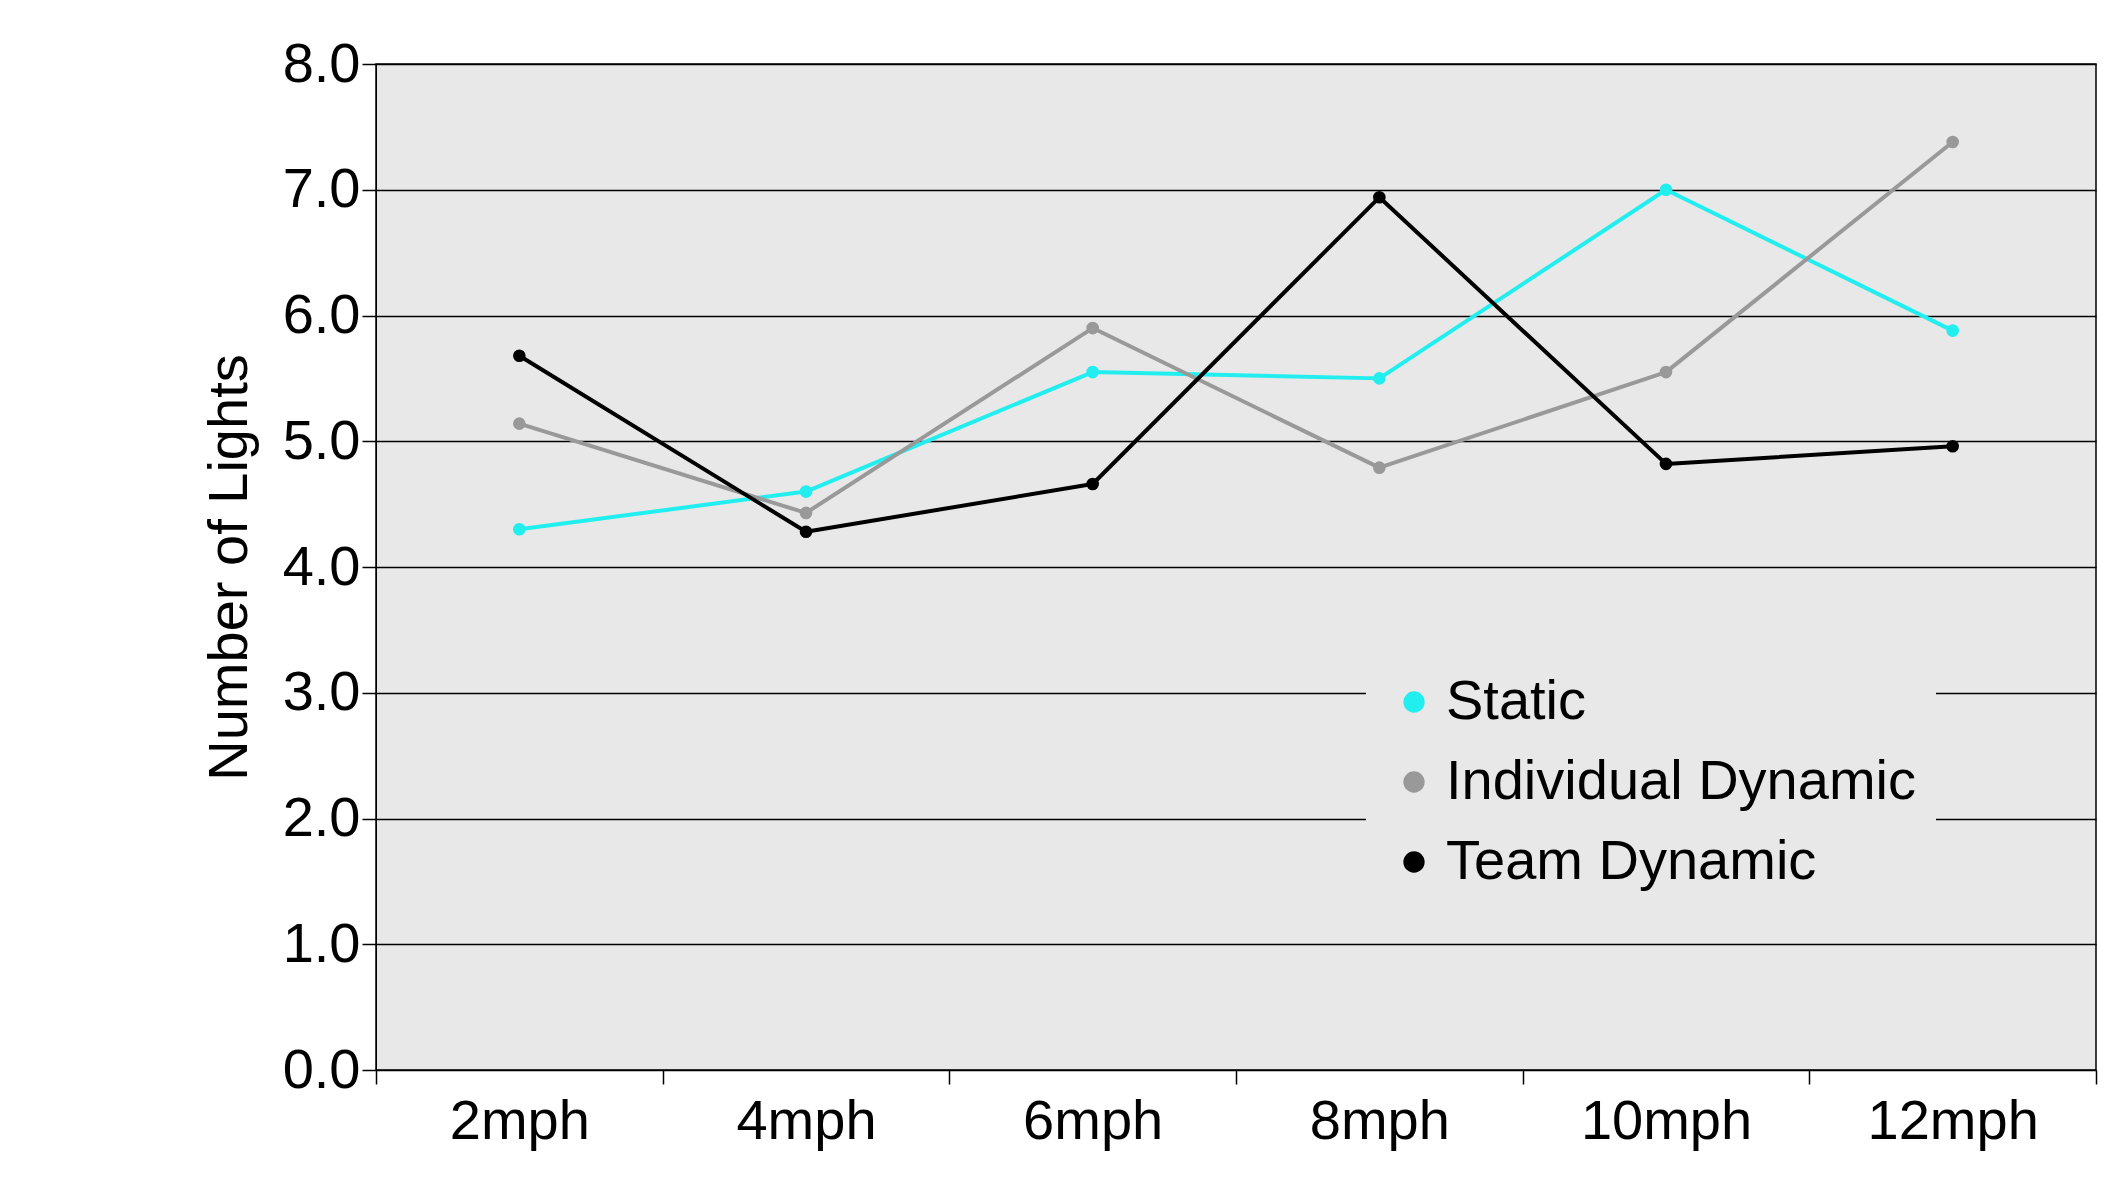 Image resolution: width=2105 pixels, height=1182 pixels. Describe the element at coordinates (321, 439) in the screenshot. I see `y-tick-label: 5.0` at that location.